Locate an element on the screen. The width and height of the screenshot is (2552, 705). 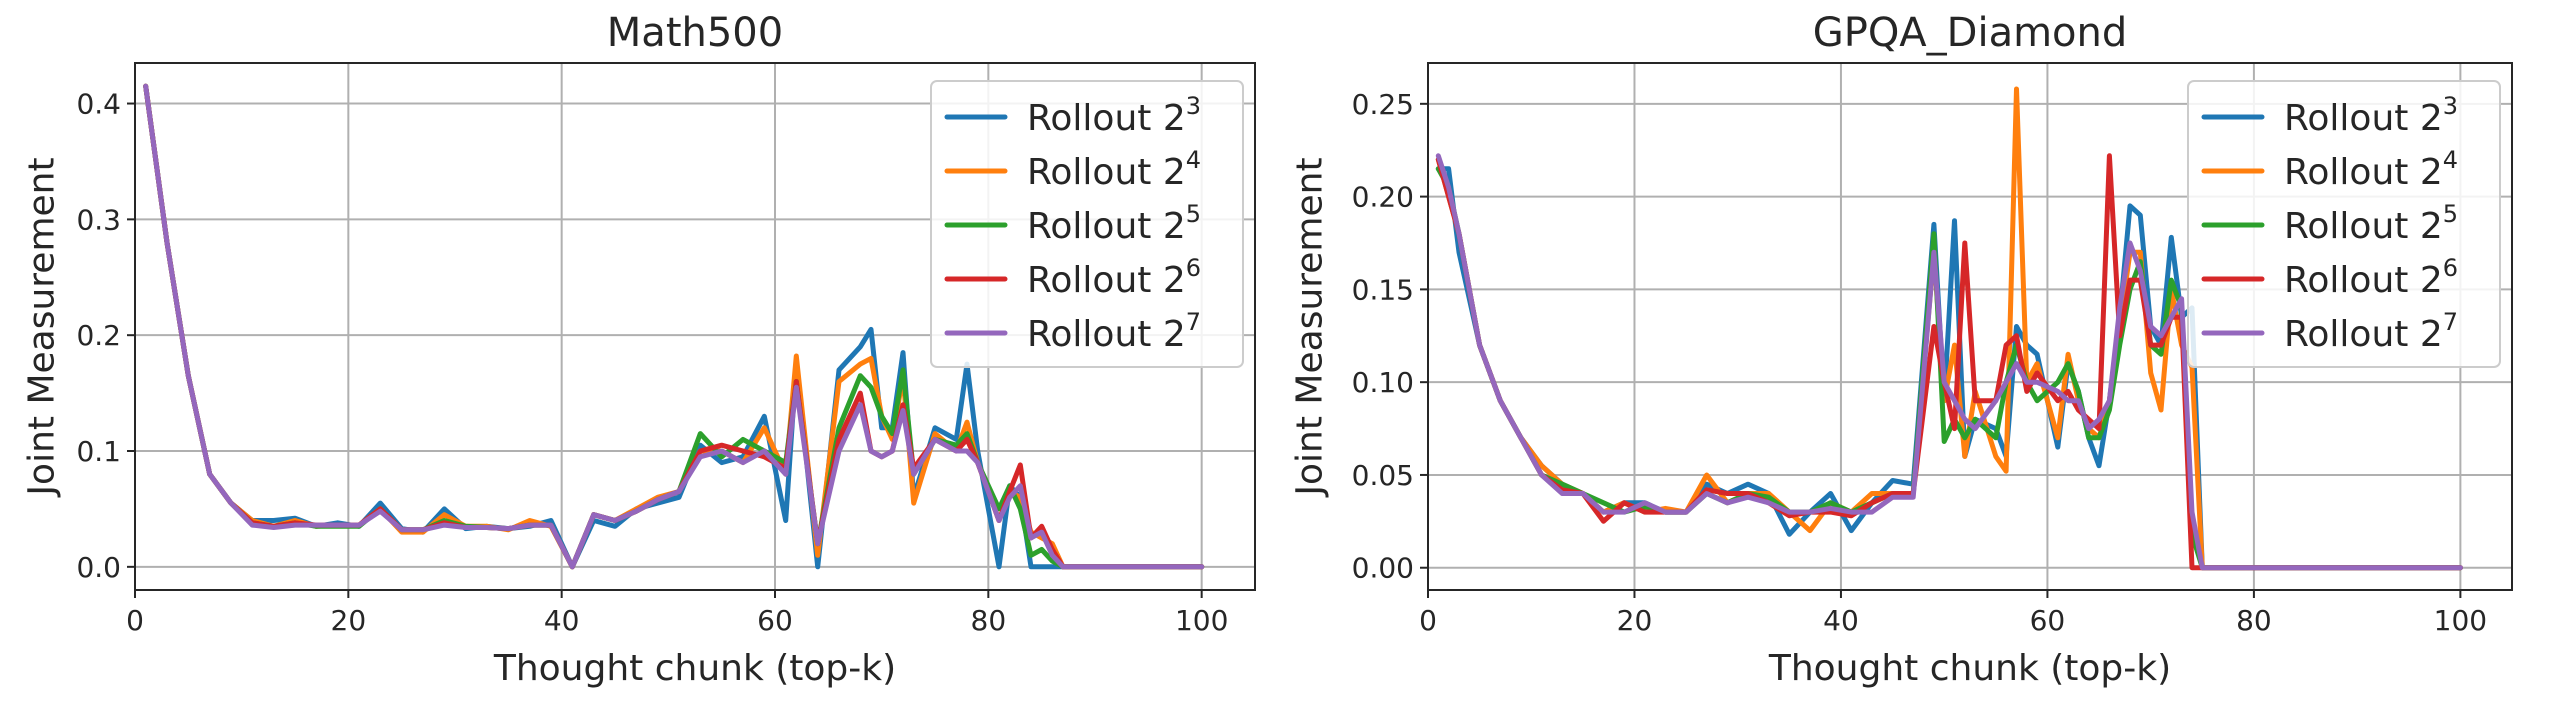
y-tick-label: 0.4 is located at coordinates (98, 104).